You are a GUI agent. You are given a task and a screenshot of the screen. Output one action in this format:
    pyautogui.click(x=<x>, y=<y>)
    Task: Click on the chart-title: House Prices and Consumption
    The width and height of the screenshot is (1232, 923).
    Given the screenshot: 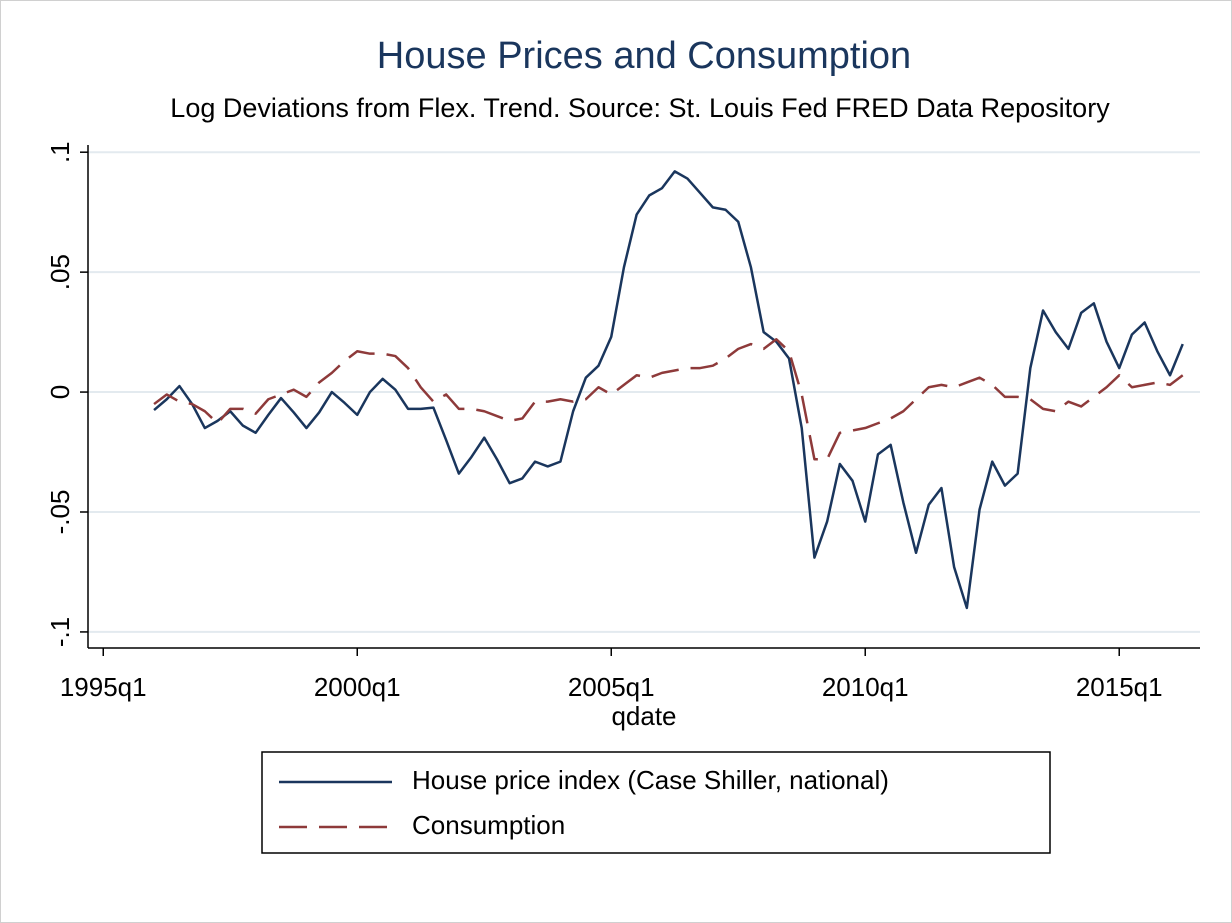 What is the action you would take?
    pyautogui.click(x=644, y=56)
    